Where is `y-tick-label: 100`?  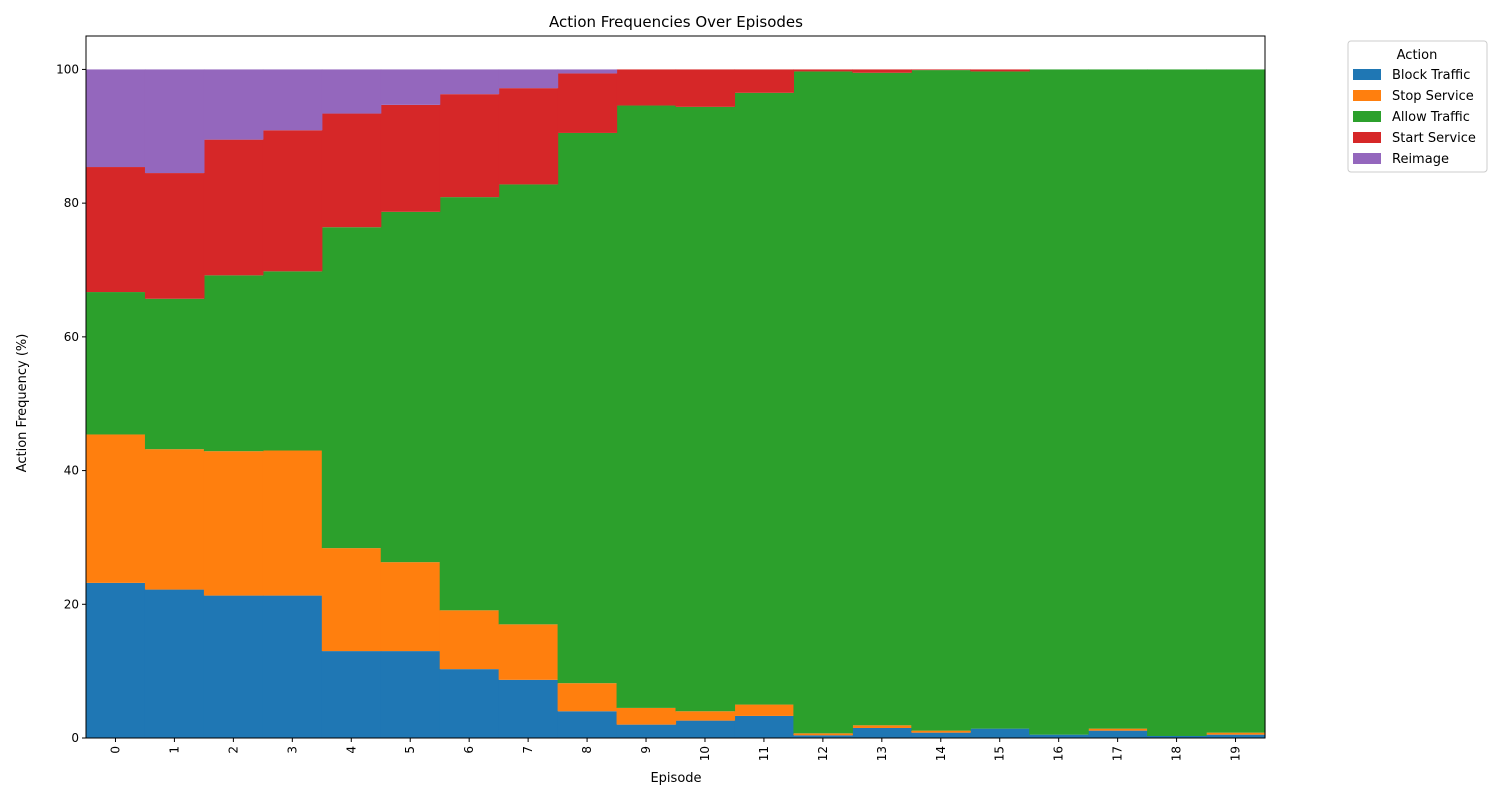 y-tick-label: 100 is located at coordinates (67, 69).